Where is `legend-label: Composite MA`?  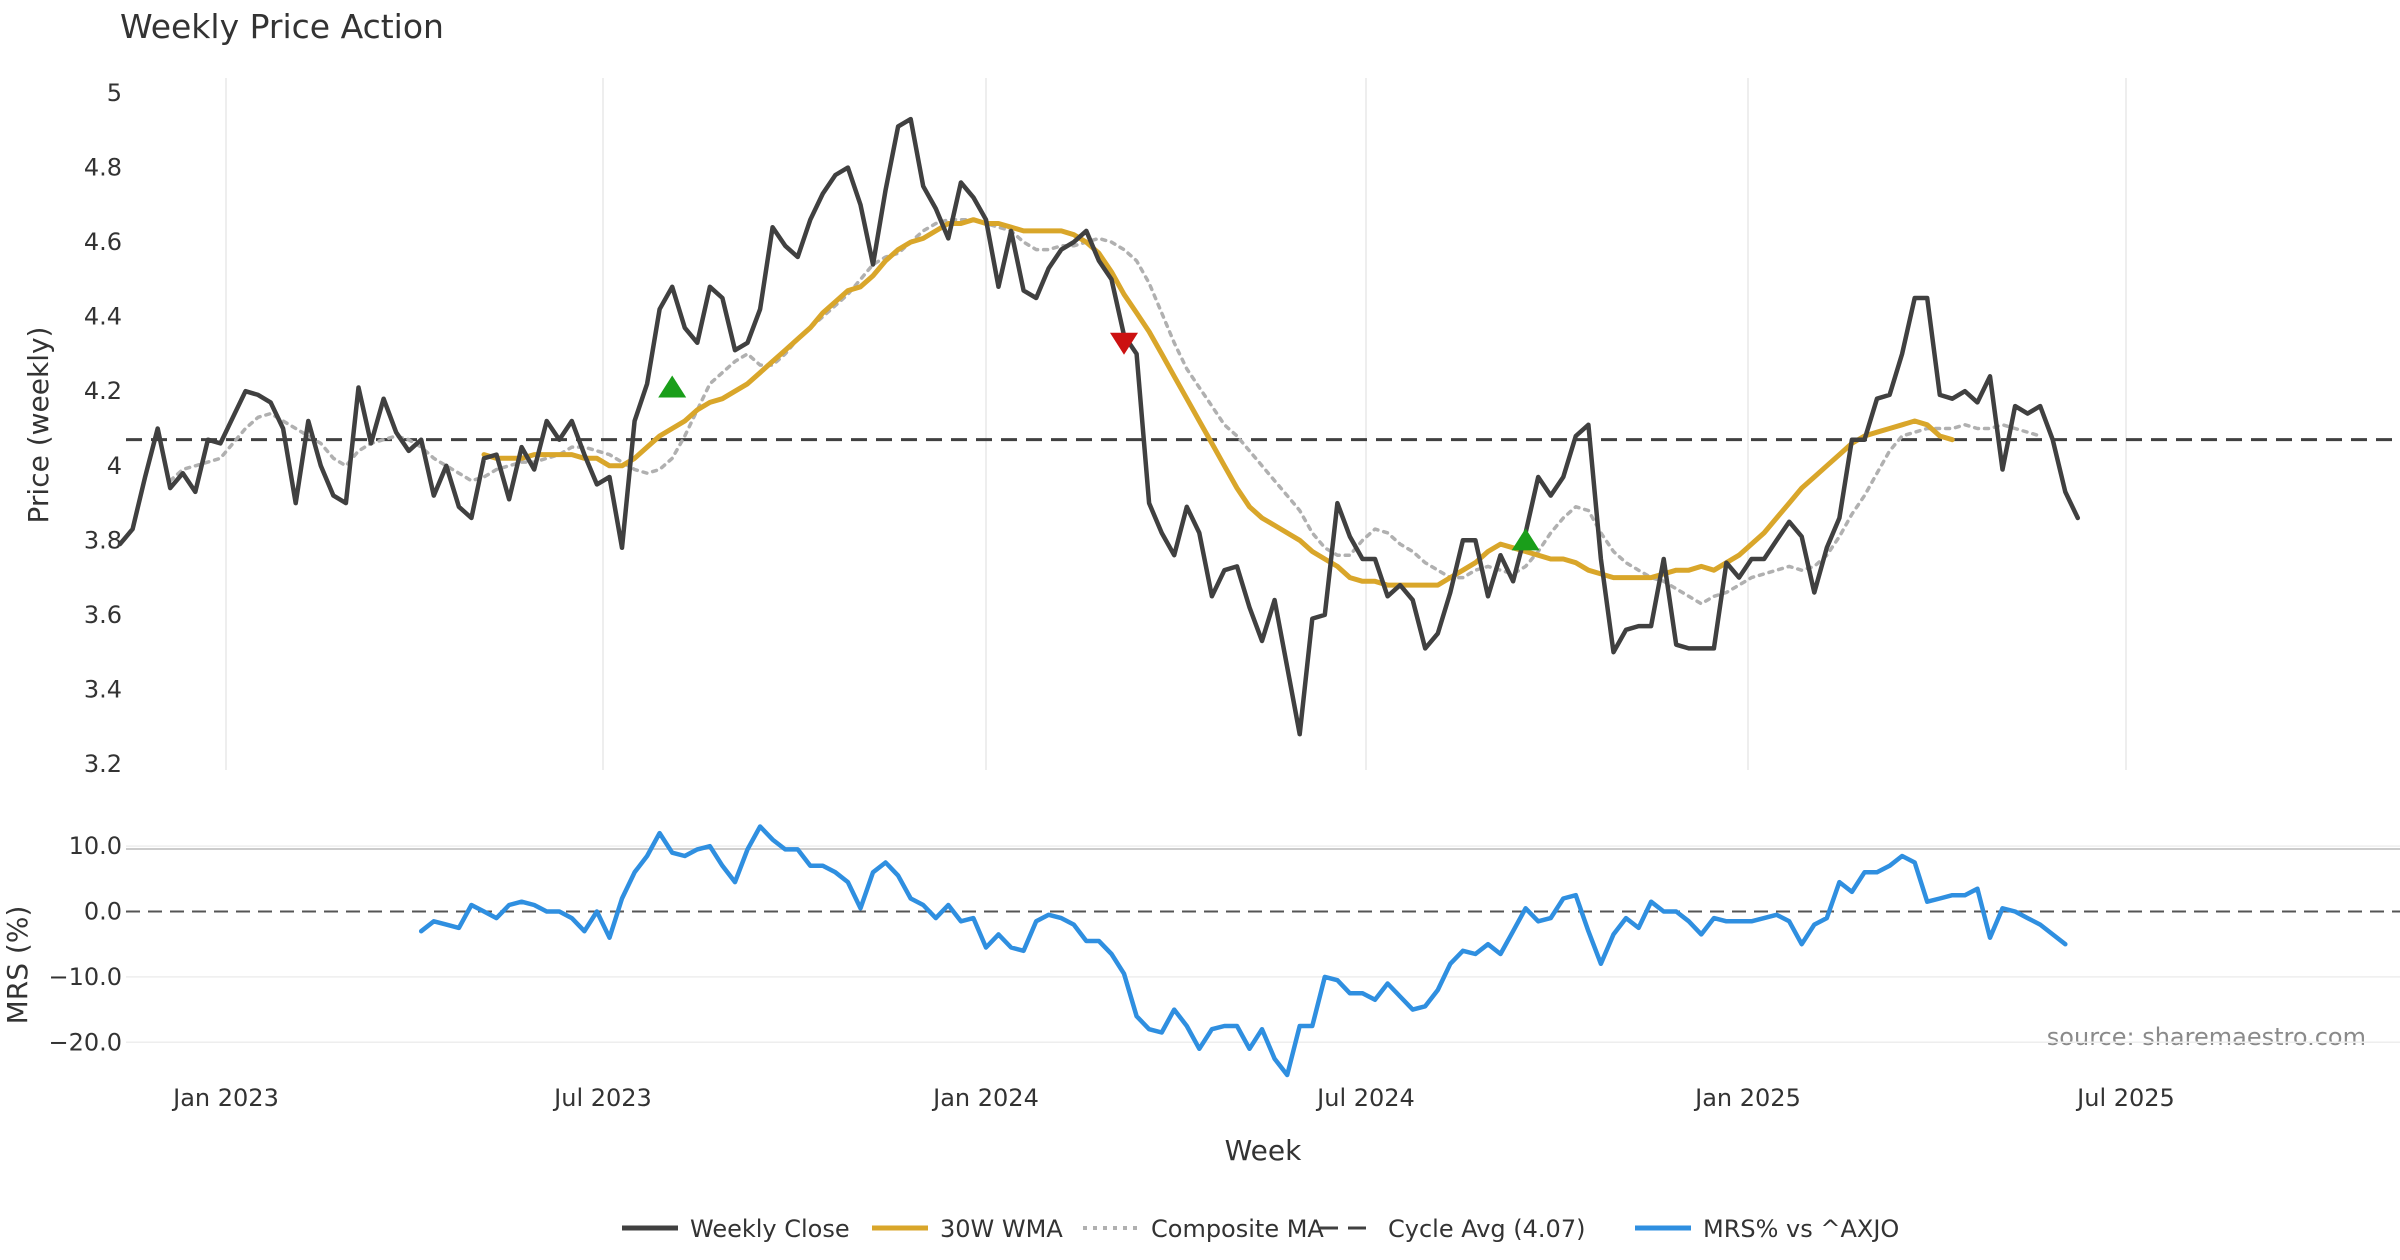 legend-label: Composite MA is located at coordinates (1237, 1229).